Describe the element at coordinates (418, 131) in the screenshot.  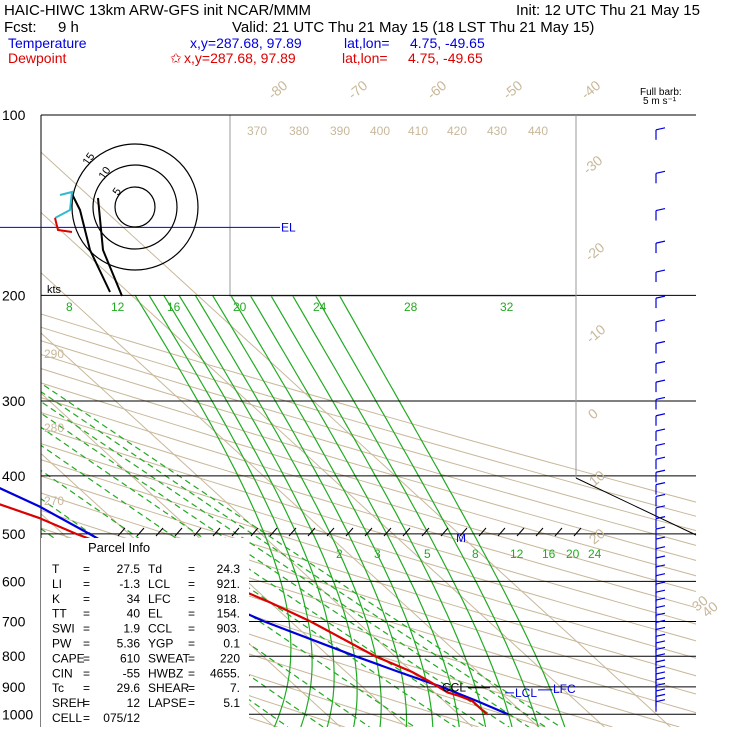
I see `theta-label: 410` at that location.